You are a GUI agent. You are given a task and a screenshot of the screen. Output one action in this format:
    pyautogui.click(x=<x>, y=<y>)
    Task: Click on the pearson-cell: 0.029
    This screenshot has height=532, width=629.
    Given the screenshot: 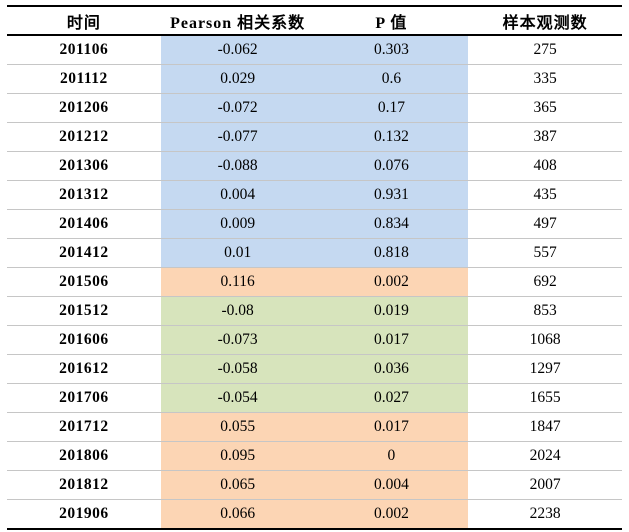 What is the action you would take?
    pyautogui.click(x=237, y=79)
    